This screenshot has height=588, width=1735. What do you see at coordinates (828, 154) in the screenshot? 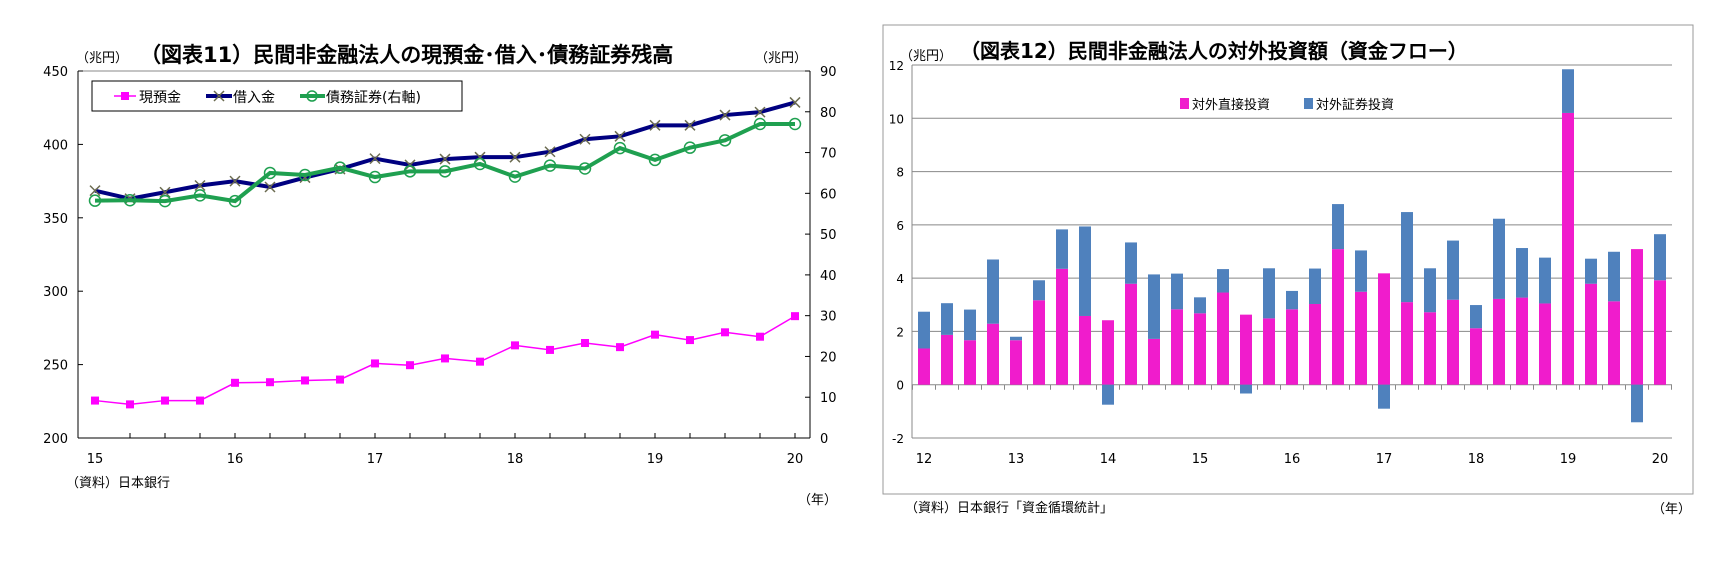
I see `y-right-tick-label: 70` at bounding box center [828, 154].